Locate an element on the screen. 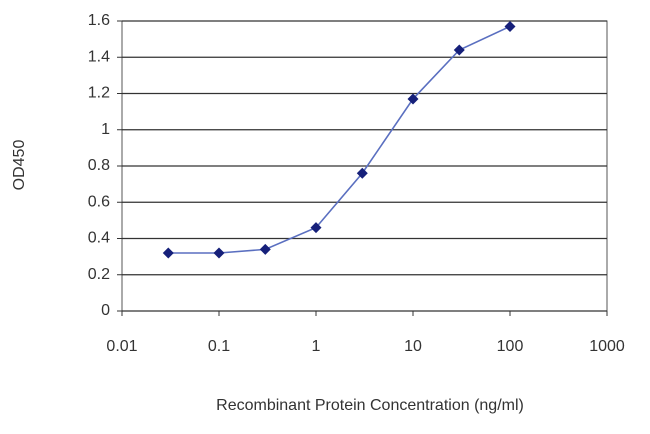 This screenshot has width=650, height=434. y-tick-label: 0.6 is located at coordinates (99, 201).